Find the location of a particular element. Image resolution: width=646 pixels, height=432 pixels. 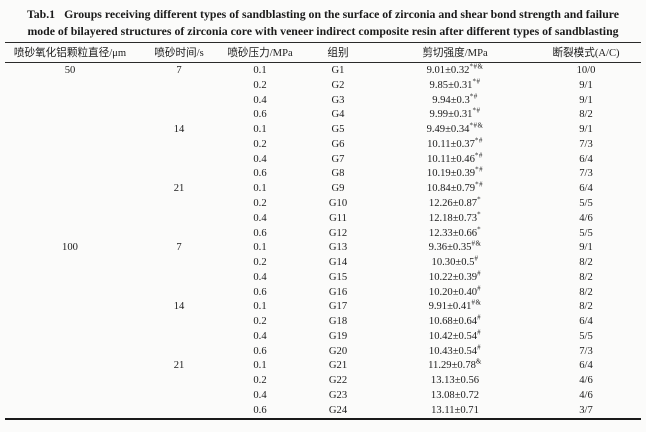

cell-group: G10 is located at coordinates (338, 203).